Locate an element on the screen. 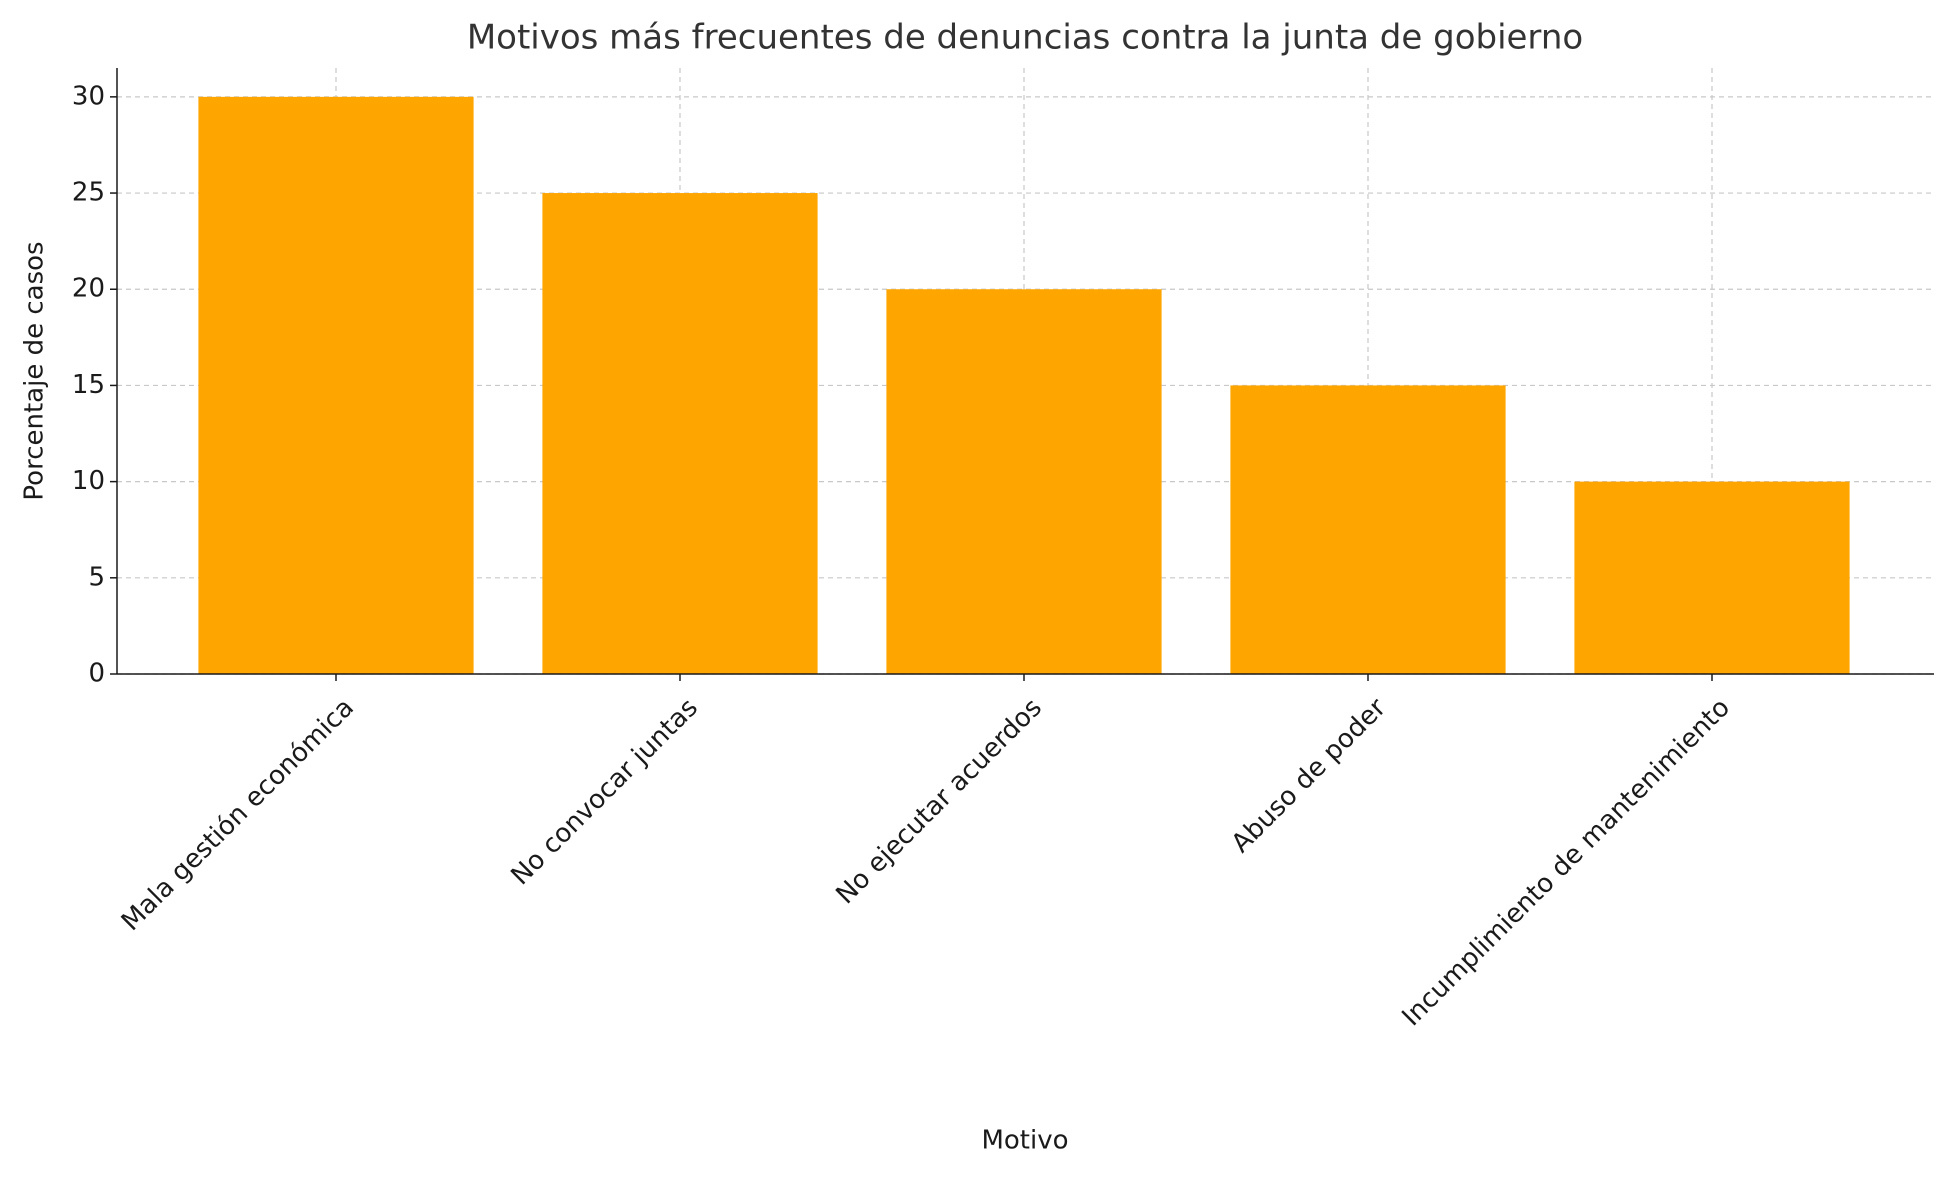 This screenshot has height=1180, width=1953. y-tick-label: 15 is located at coordinates (88, 385).